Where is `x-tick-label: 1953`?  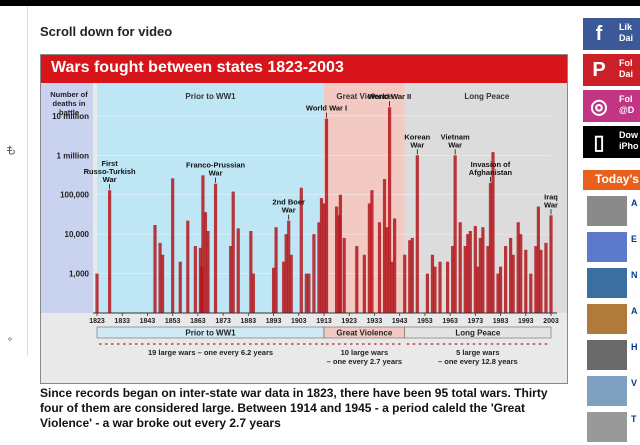
x-tick-label: 1953 is located at coordinates (425, 321).